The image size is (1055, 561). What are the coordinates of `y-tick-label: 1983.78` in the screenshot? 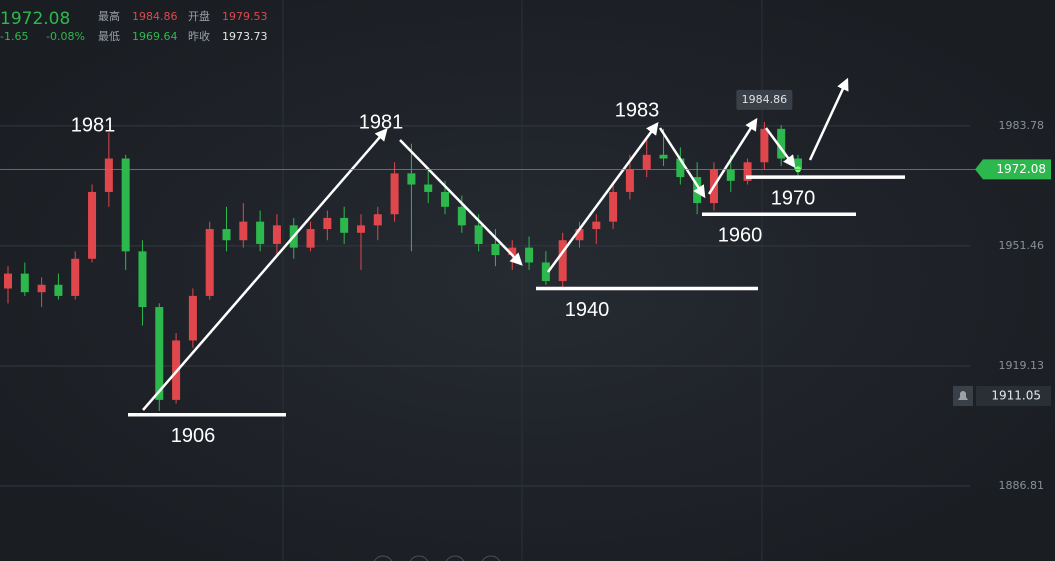 It's located at (1022, 125).